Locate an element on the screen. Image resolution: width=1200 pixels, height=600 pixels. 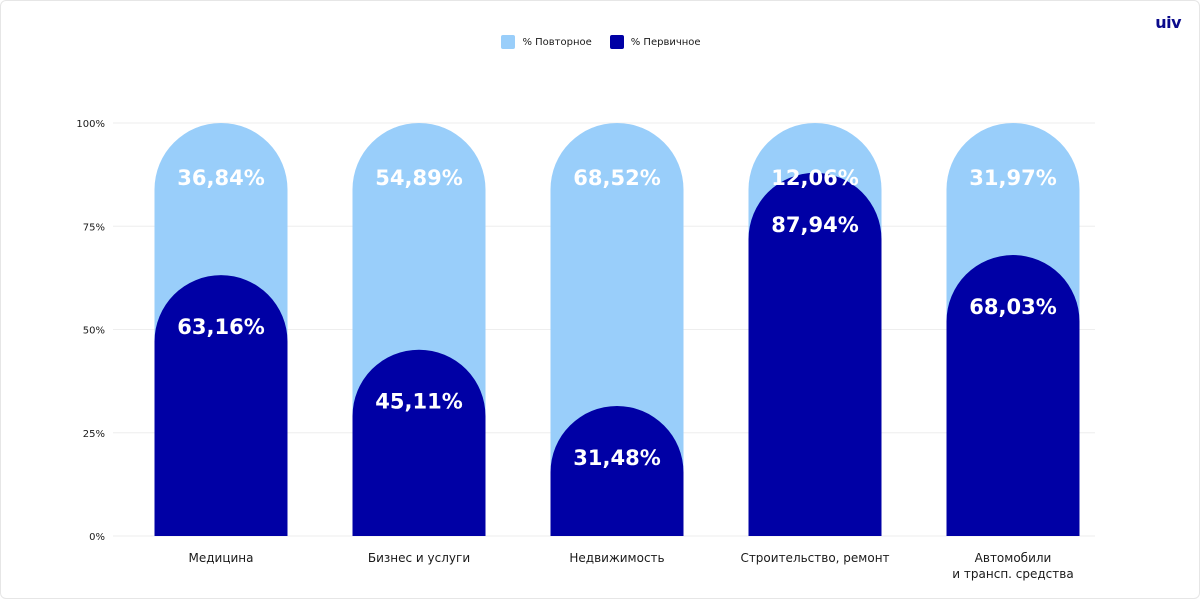
legend: % Повторное % Первичное is located at coordinates (600, 42).